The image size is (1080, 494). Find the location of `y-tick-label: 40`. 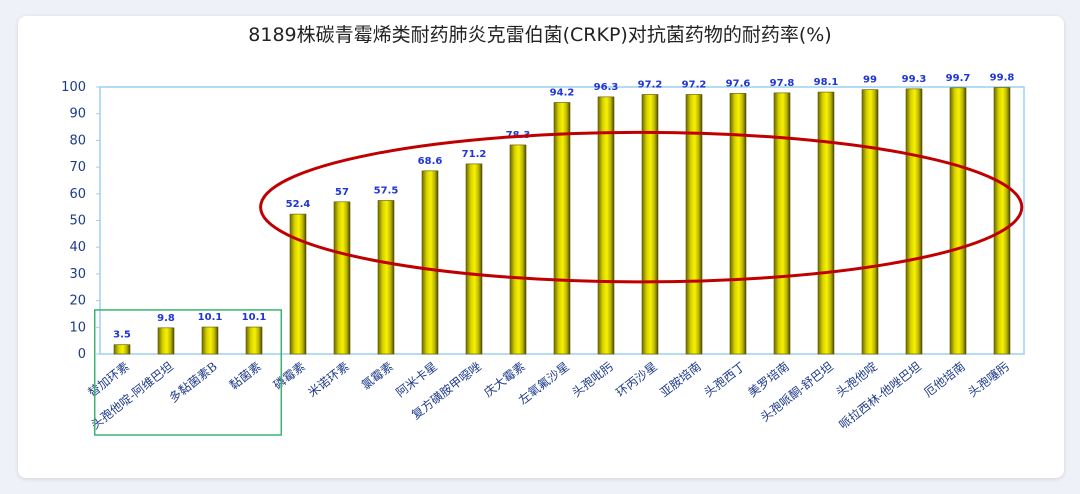

y-tick-label: 40 is located at coordinates (77, 247).